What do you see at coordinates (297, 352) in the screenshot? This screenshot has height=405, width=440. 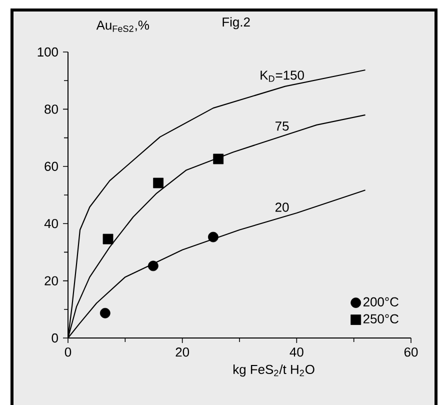 I see `x-tick-label: 40` at bounding box center [297, 352].